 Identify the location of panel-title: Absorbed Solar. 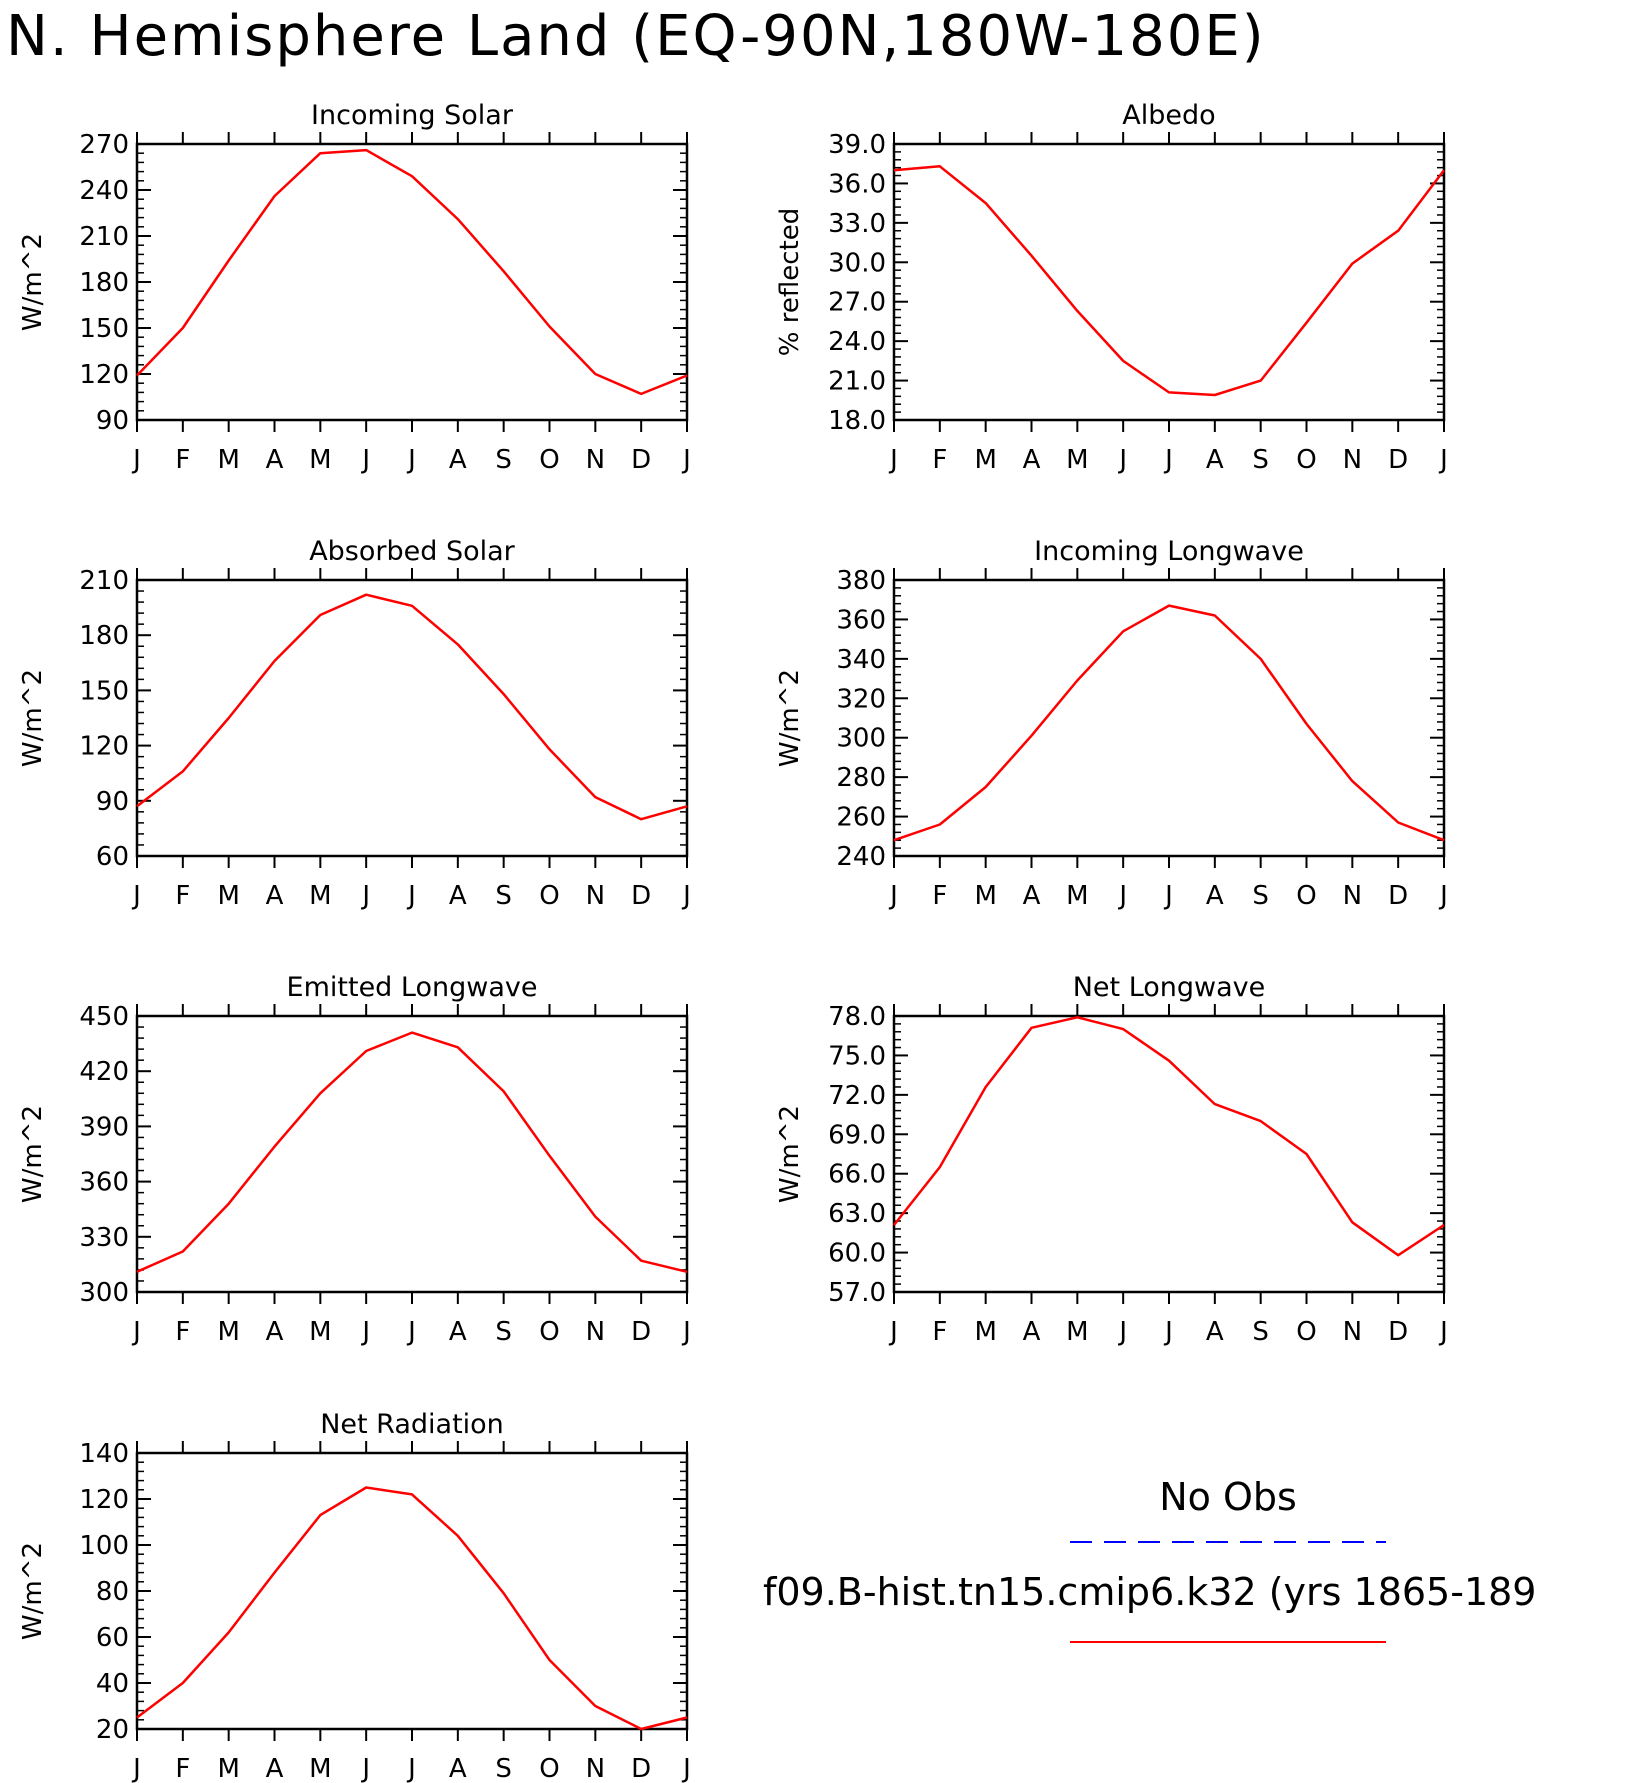
(412, 551).